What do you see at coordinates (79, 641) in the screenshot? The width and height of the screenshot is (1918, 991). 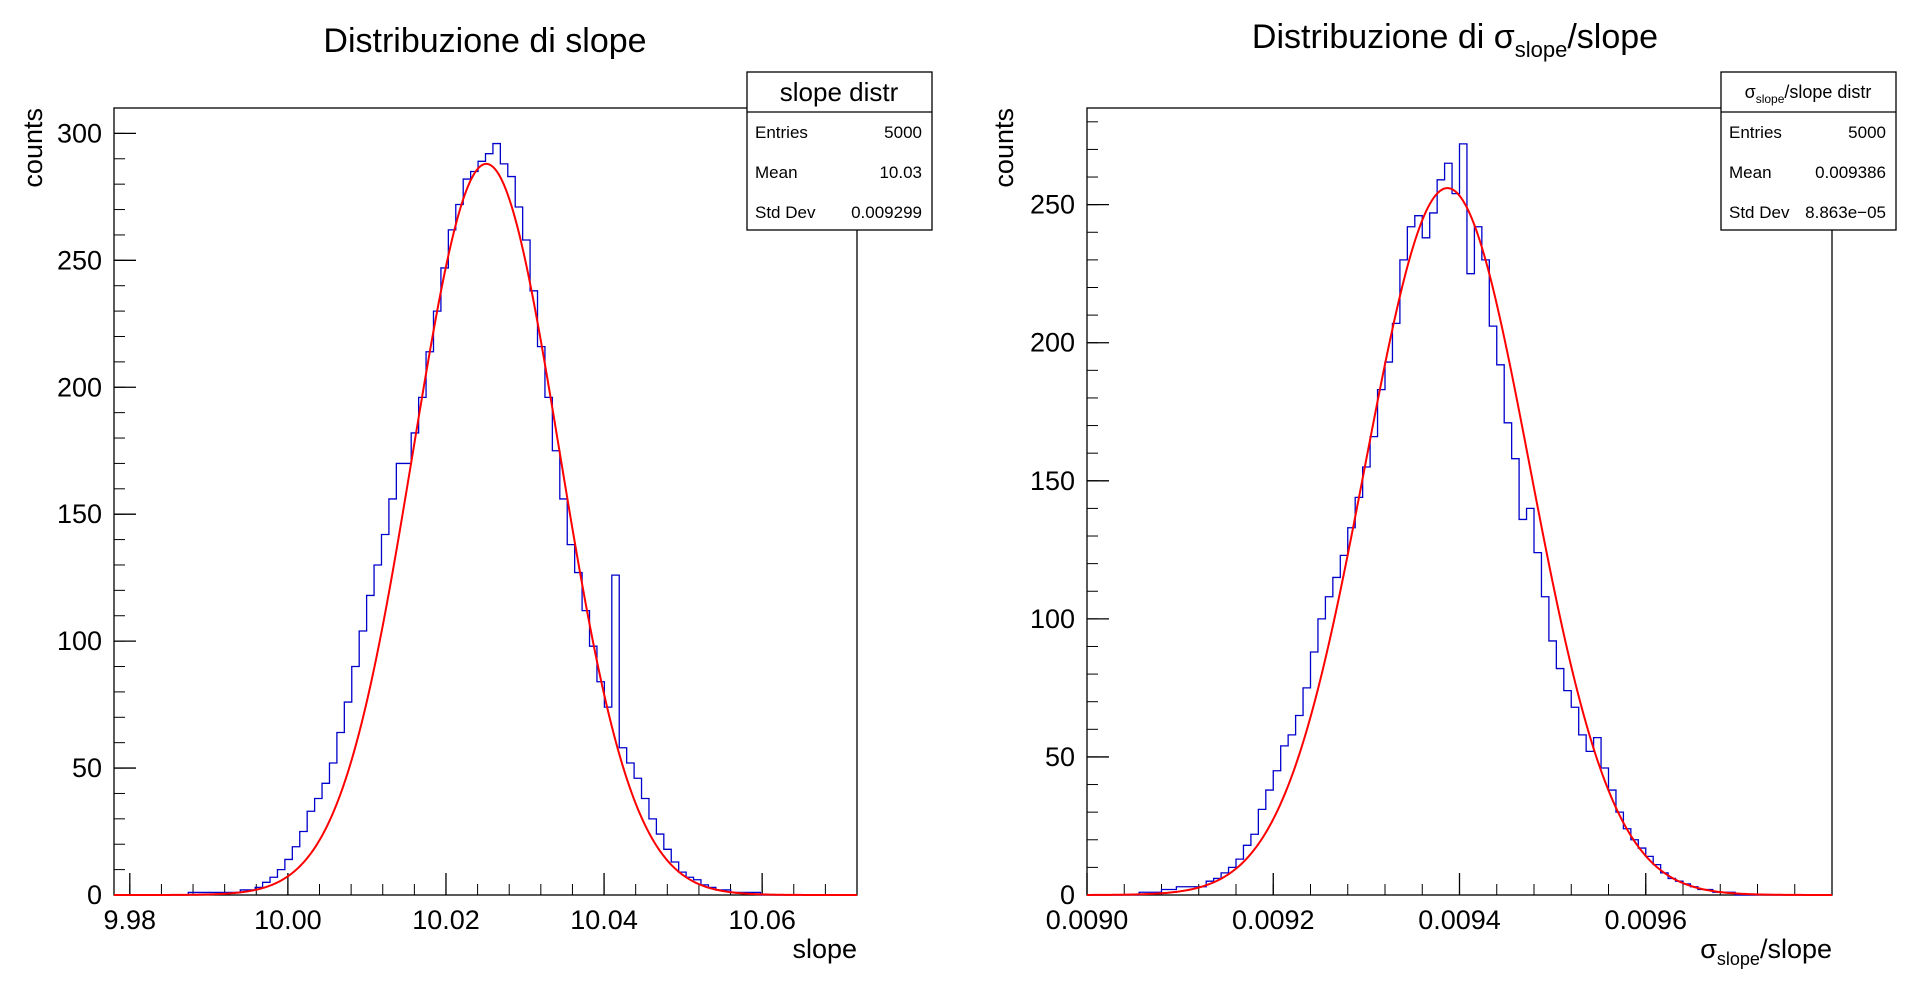 I see `left-y-tick-label: 100` at bounding box center [79, 641].